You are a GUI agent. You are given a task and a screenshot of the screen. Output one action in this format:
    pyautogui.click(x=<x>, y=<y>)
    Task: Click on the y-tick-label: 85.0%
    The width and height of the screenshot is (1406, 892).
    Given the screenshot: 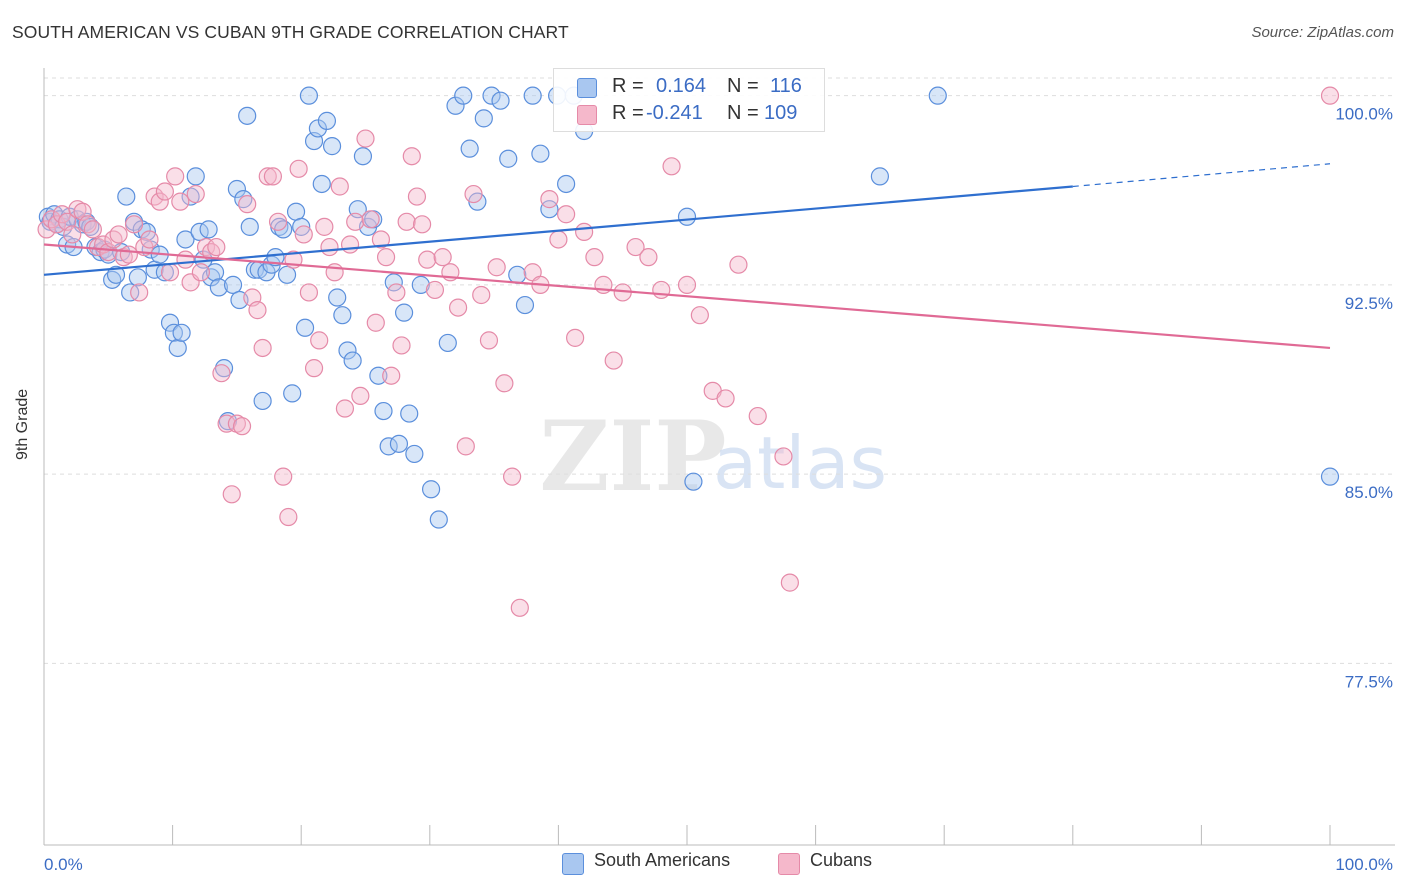 What is the action you would take?
    pyautogui.click(x=1369, y=492)
    